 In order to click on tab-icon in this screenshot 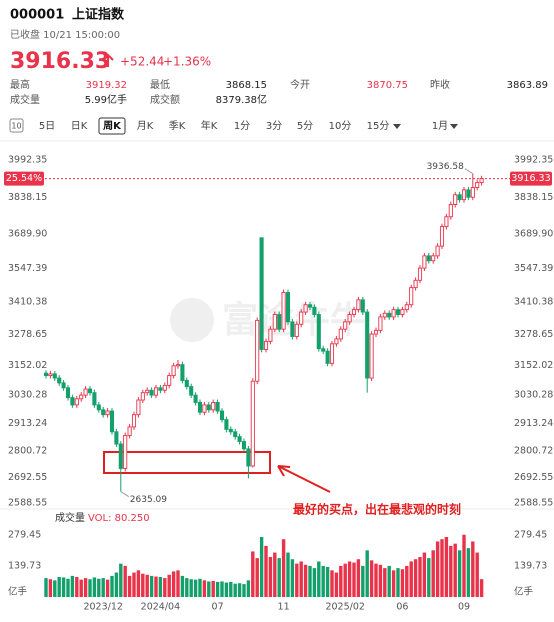, I will do `click(16, 125)`.